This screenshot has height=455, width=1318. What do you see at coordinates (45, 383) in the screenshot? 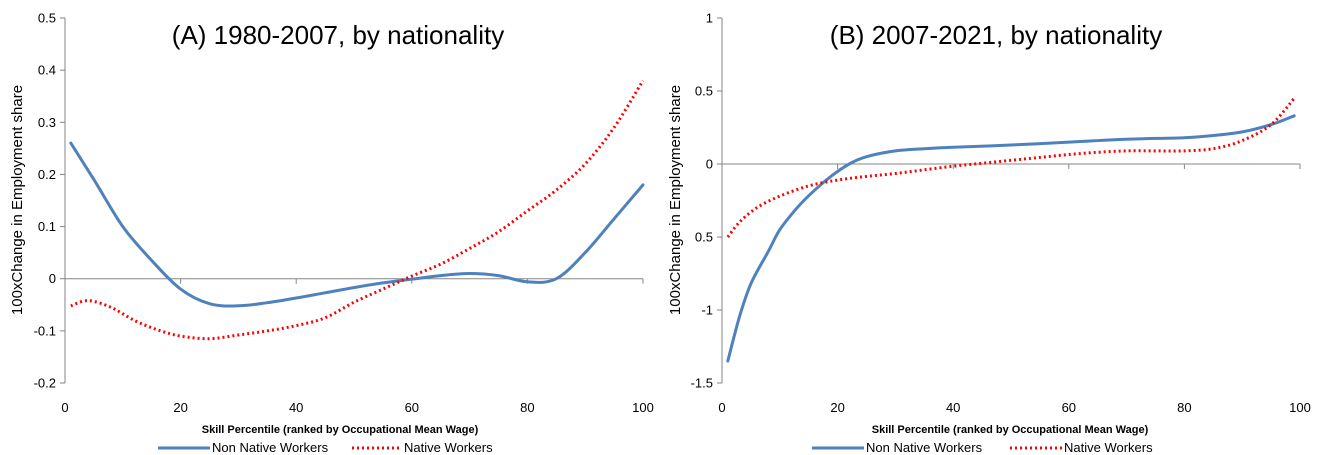
I see `y-tick-label: -0.2` at bounding box center [45, 383].